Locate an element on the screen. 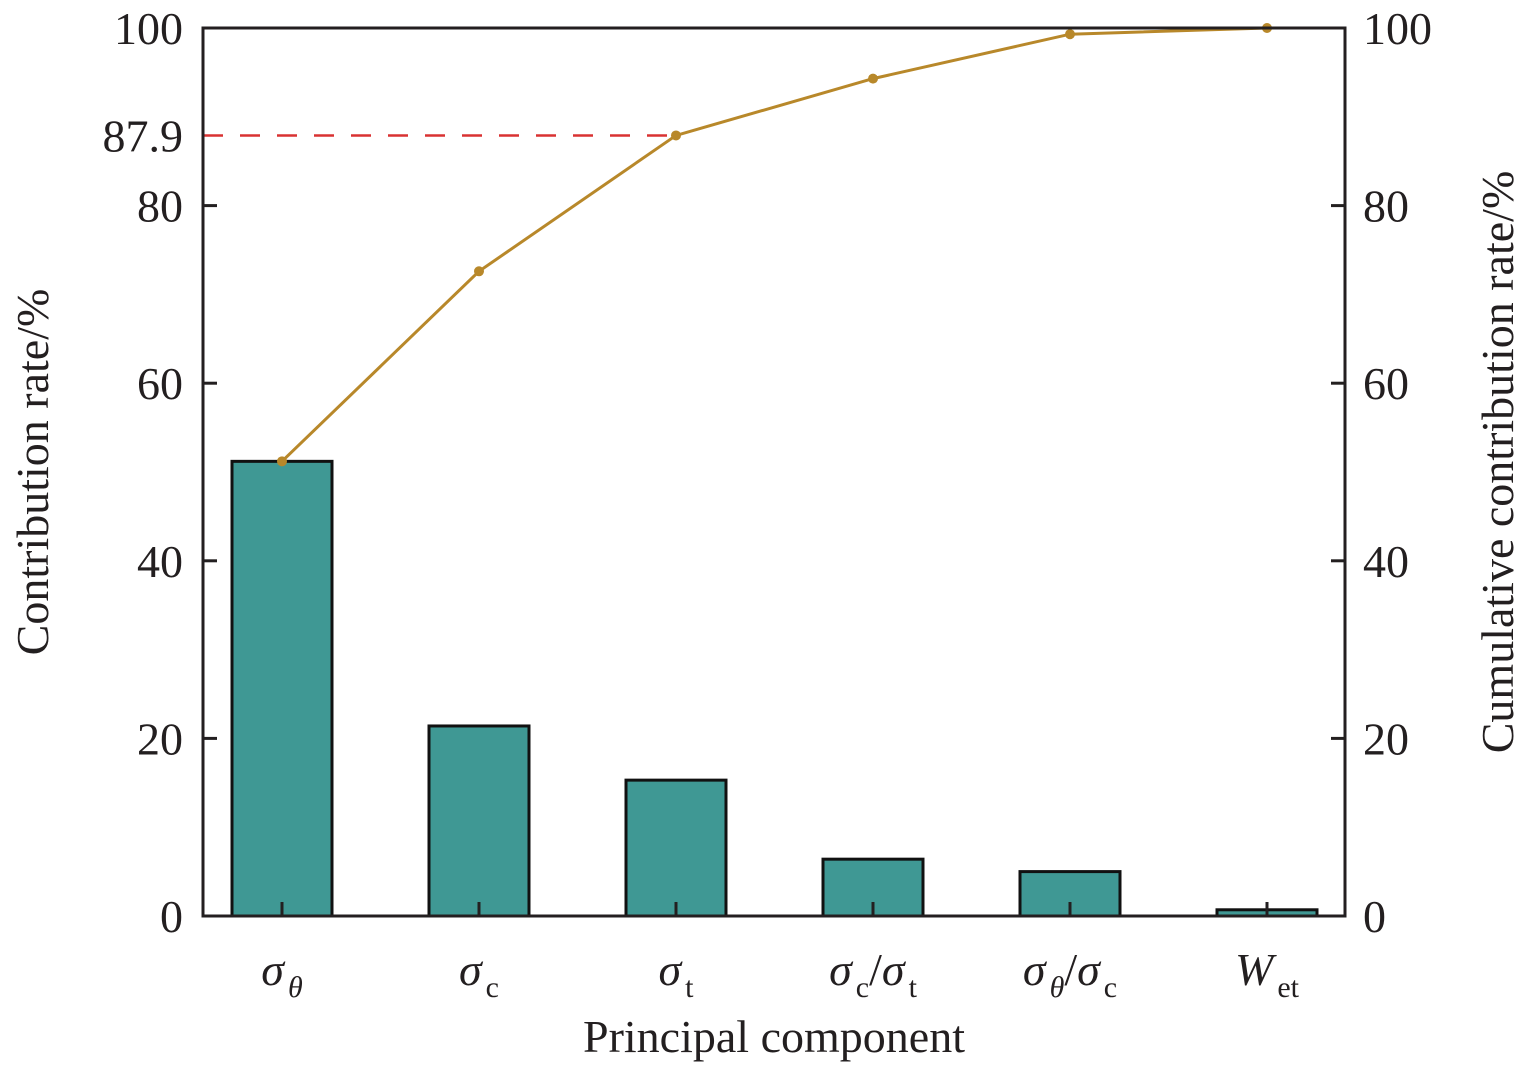  y2-tick-label: 80 is located at coordinates (1386, 206).